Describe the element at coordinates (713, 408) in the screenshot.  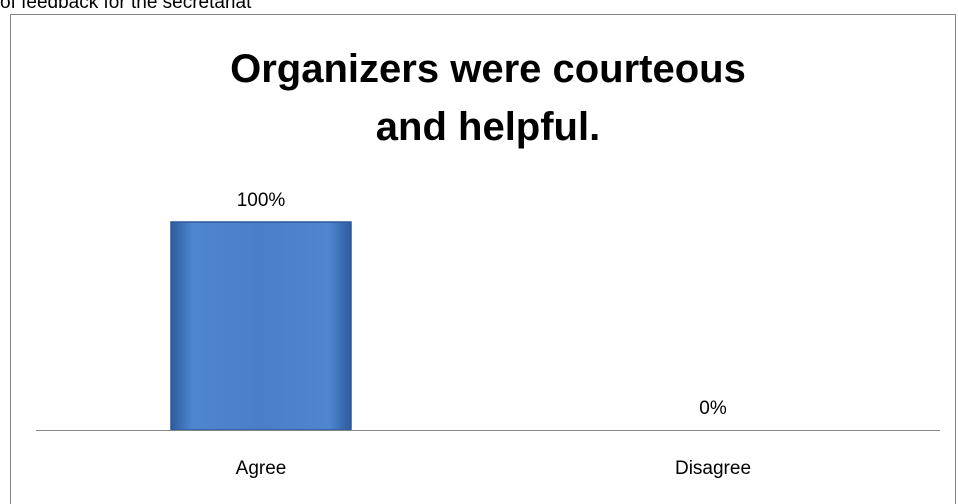
I see `data-label-disagree: 0%` at that location.